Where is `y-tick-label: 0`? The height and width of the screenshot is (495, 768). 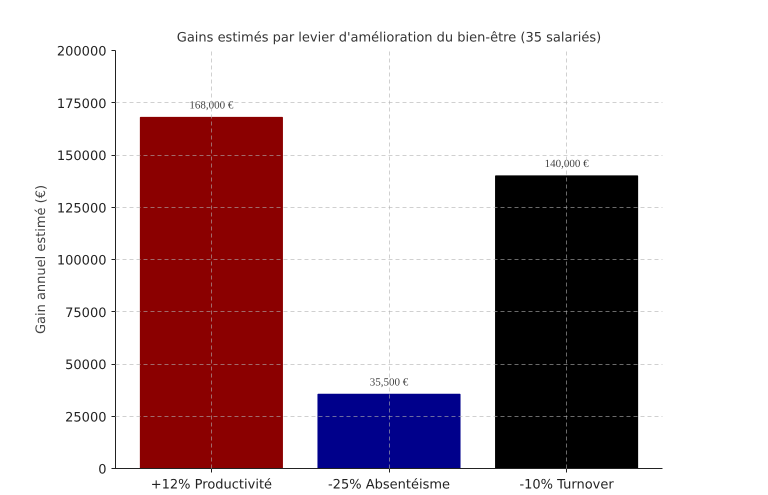
y-tick-label: 0 is located at coordinates (102, 470).